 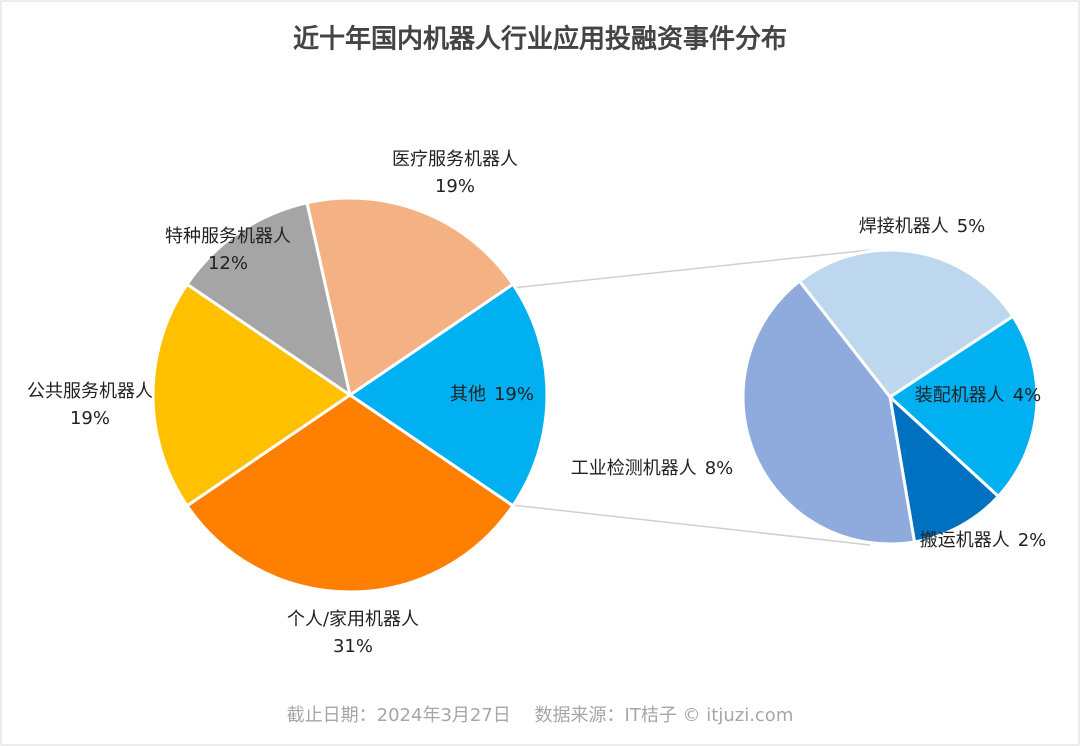 What do you see at coordinates (634, 468) in the screenshot?
I see `category-name: 工业检测机器人` at bounding box center [634, 468].